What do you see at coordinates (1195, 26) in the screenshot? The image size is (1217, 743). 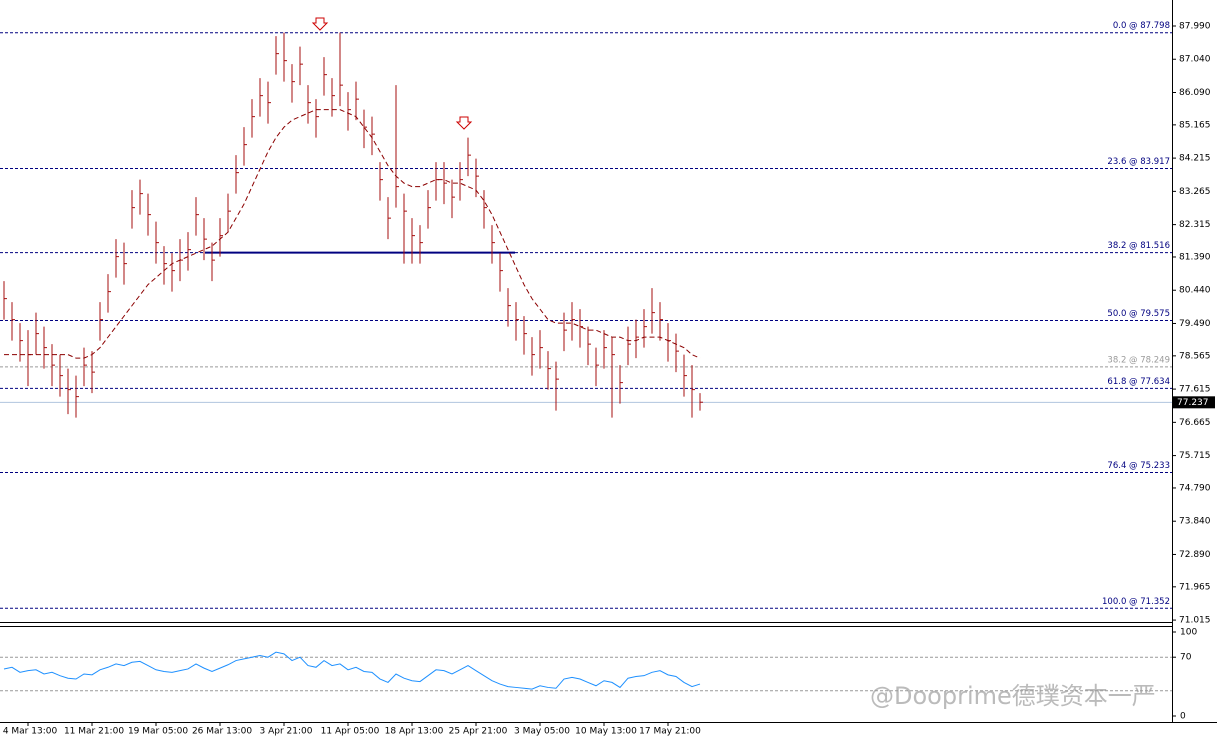 I see `y-tick-label: 87.990` at bounding box center [1195, 26].